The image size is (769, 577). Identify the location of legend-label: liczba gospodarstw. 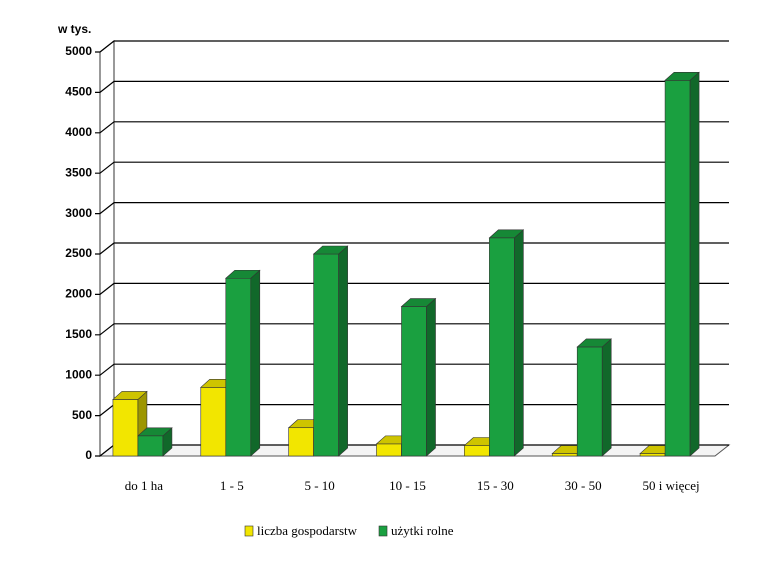
(307, 530).